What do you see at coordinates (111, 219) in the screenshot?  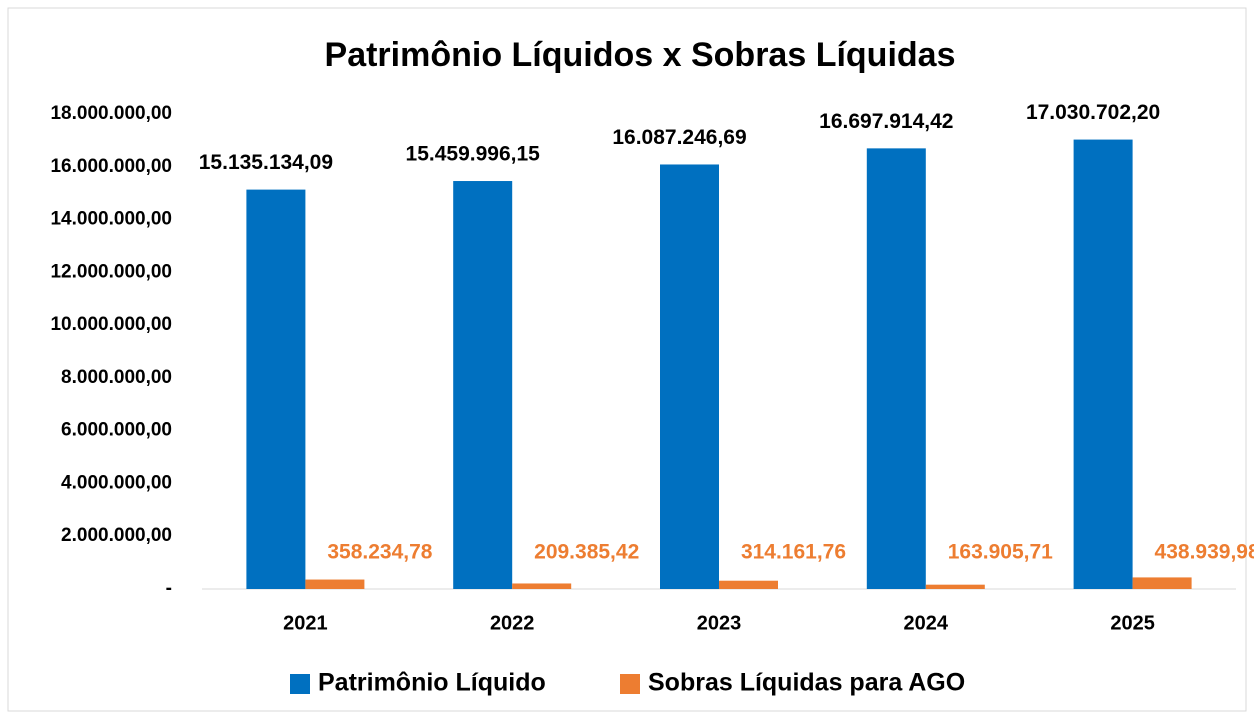 I see `y-tick-label: 14.000.000,00` at bounding box center [111, 219].